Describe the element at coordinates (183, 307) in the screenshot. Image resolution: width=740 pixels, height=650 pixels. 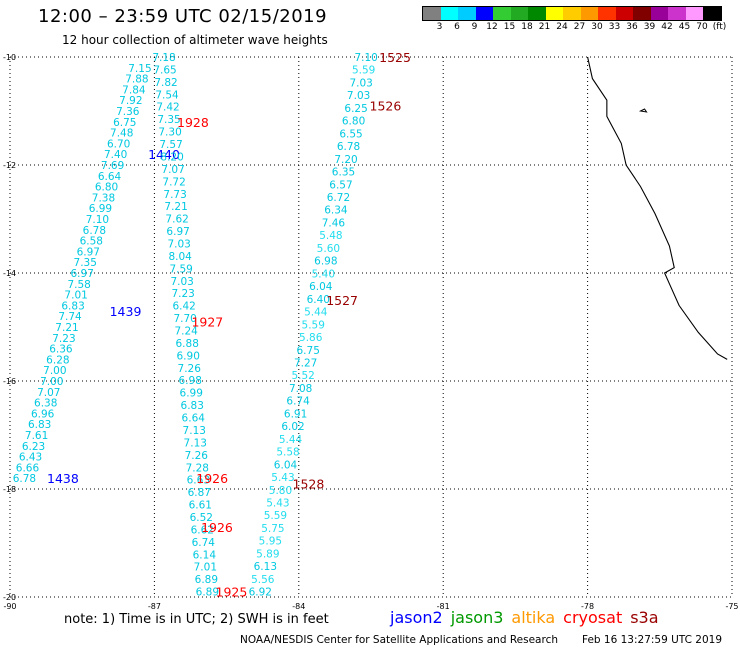
I see `wave-height-value: 6.42` at that location.